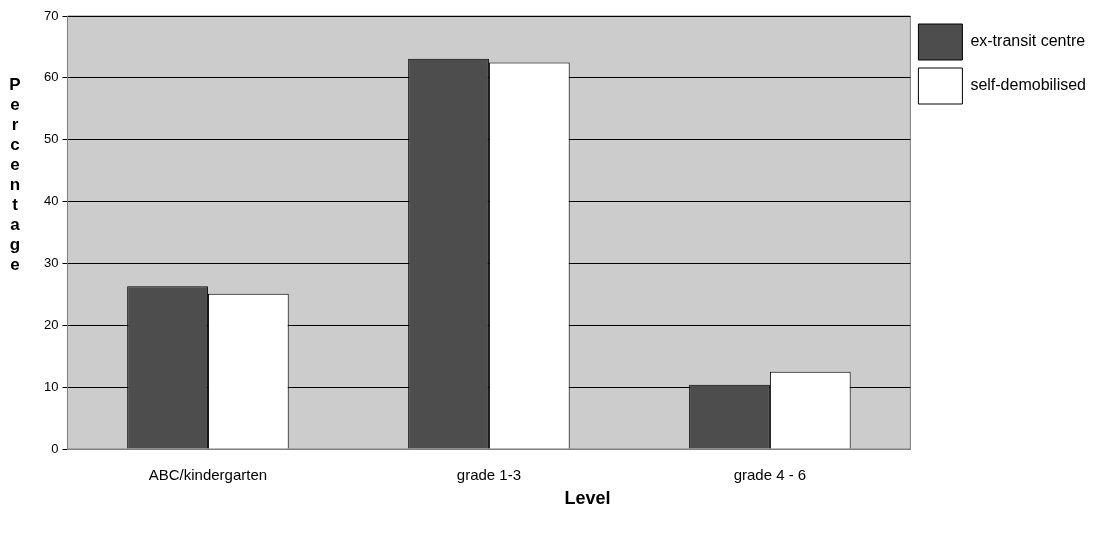  Describe the element at coordinates (15, 174) in the screenshot. I see `text: Percentage` at that location.